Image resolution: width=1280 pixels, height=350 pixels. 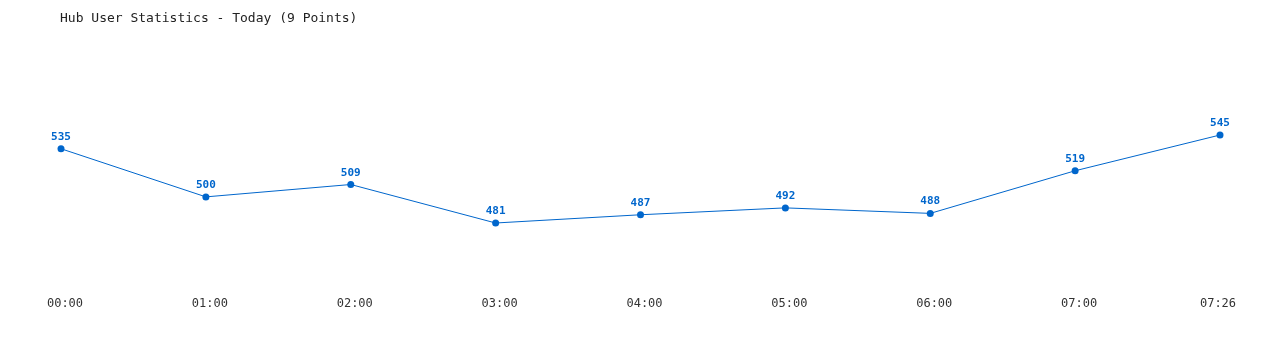 What do you see at coordinates (1218, 303) in the screenshot?
I see `x-tick-label: 07:26` at bounding box center [1218, 303].